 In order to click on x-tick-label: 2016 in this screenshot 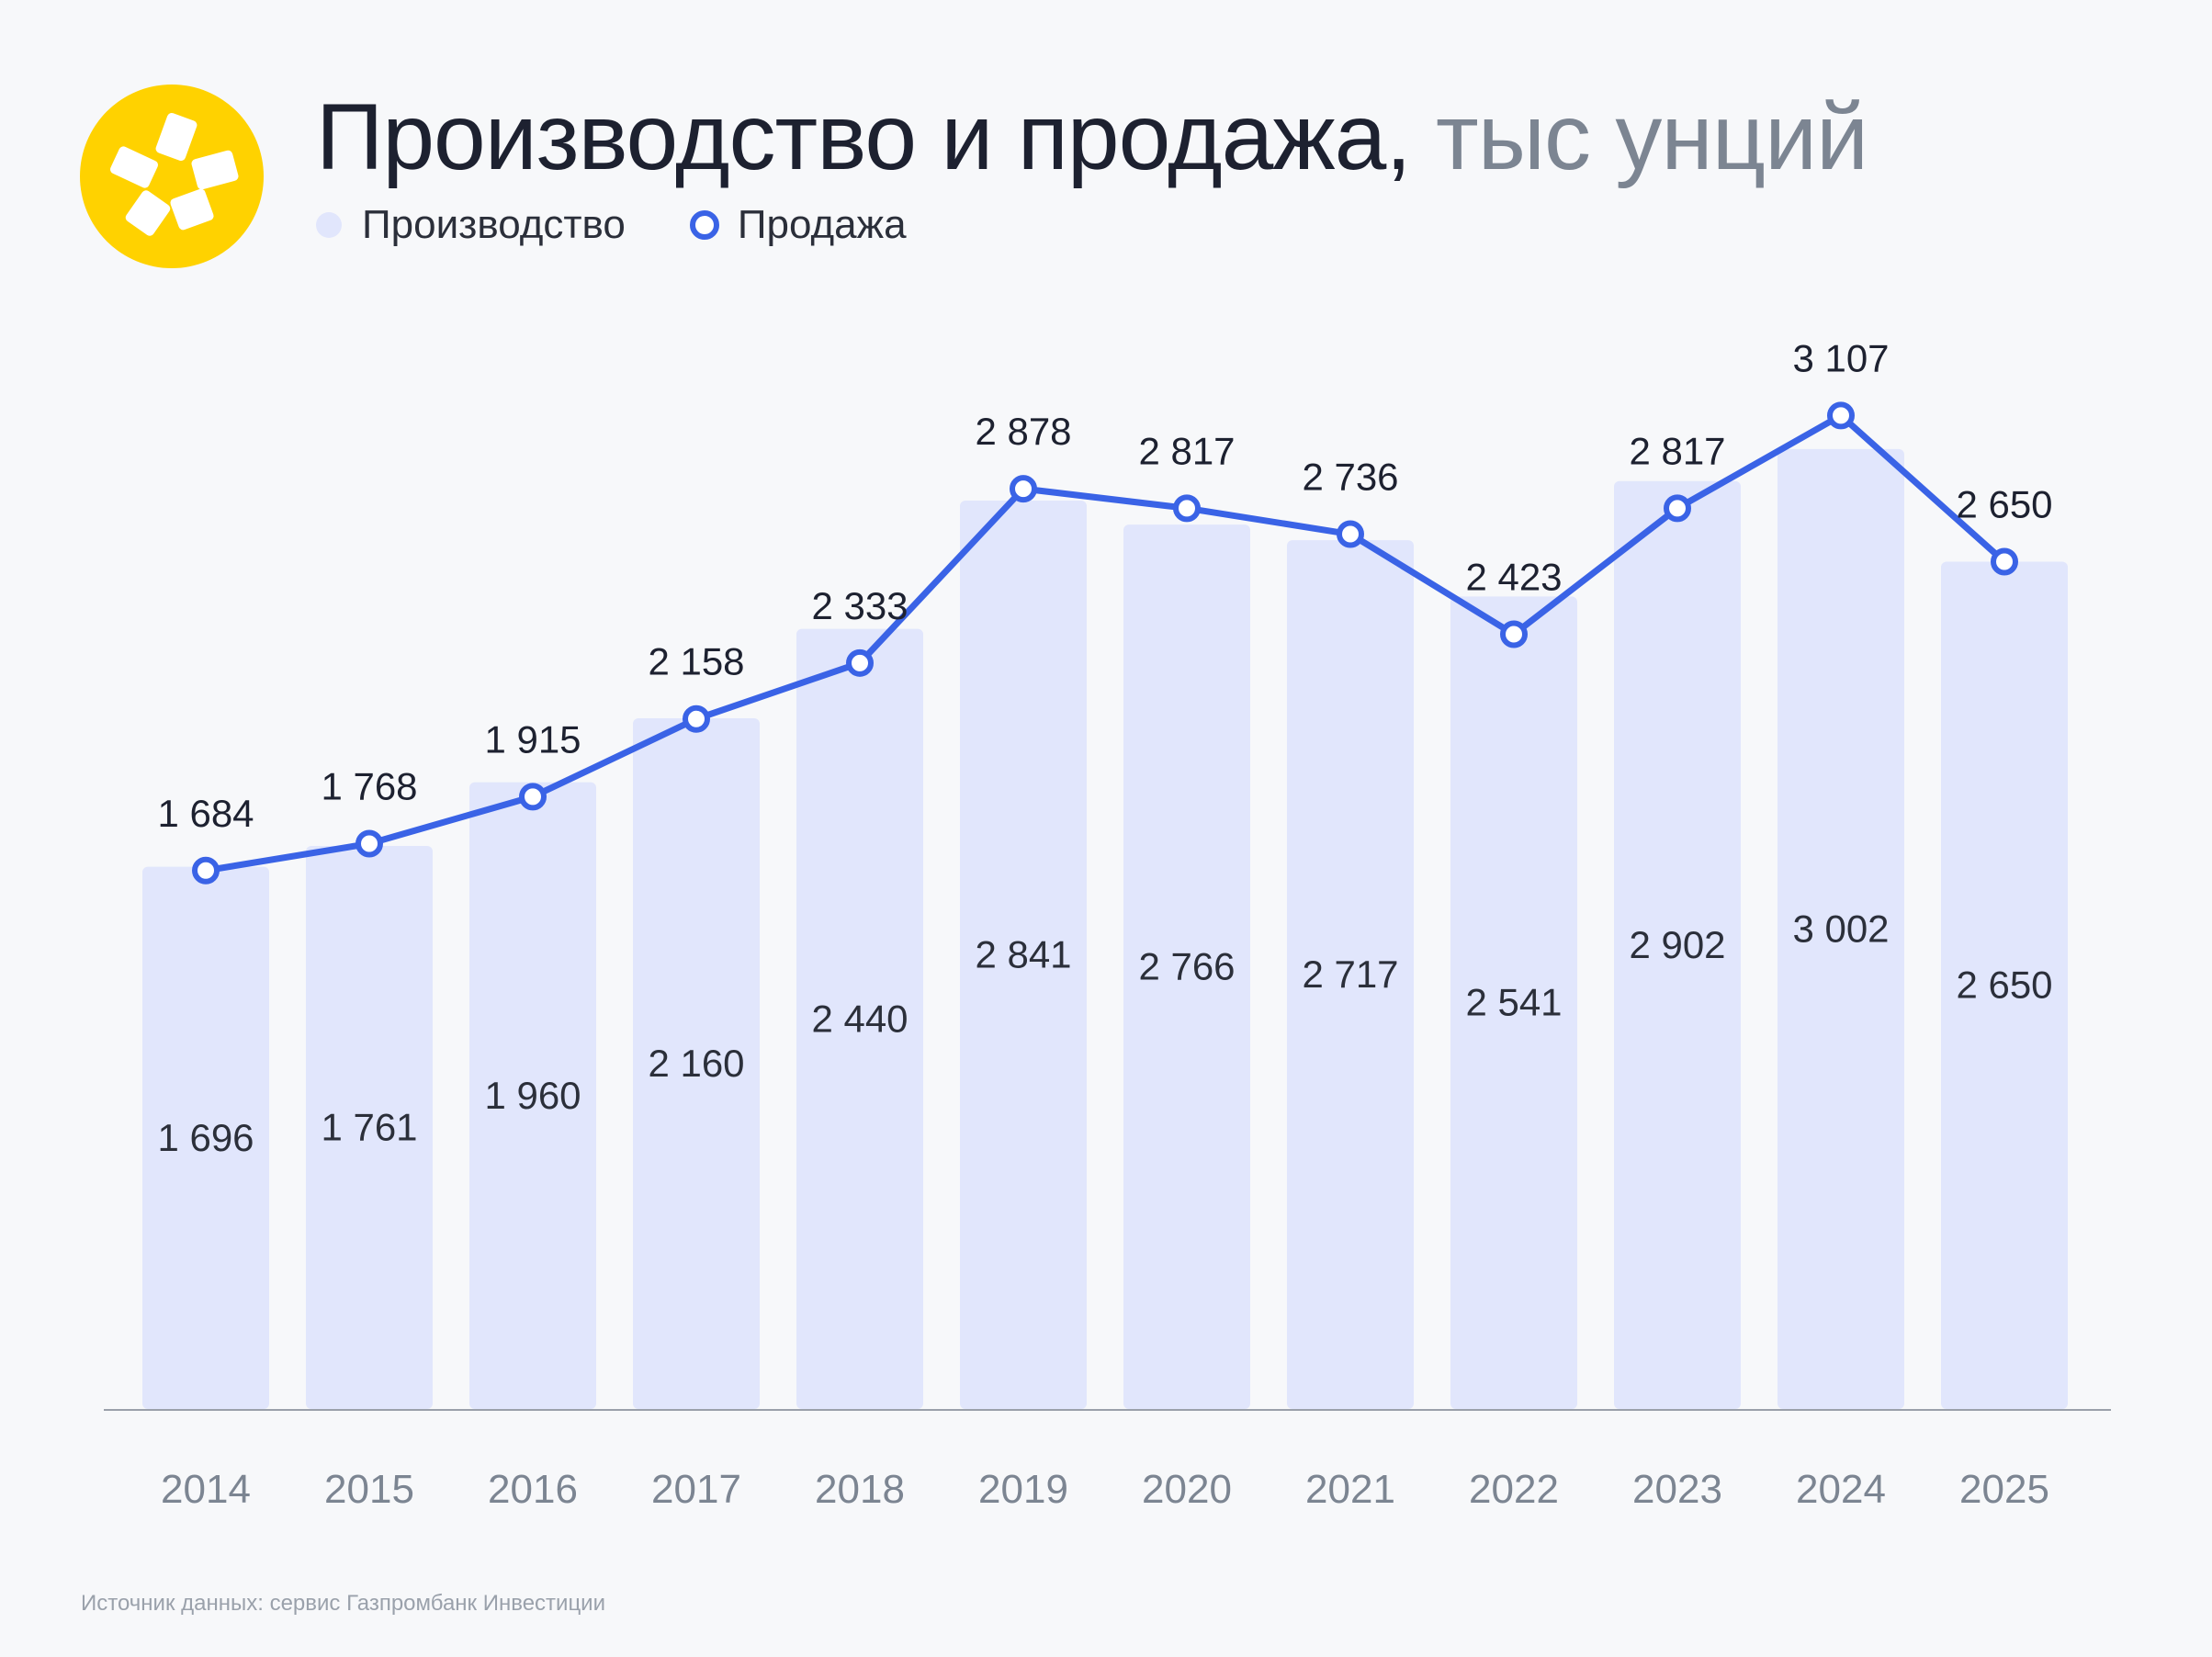, I will do `click(533, 1489)`.